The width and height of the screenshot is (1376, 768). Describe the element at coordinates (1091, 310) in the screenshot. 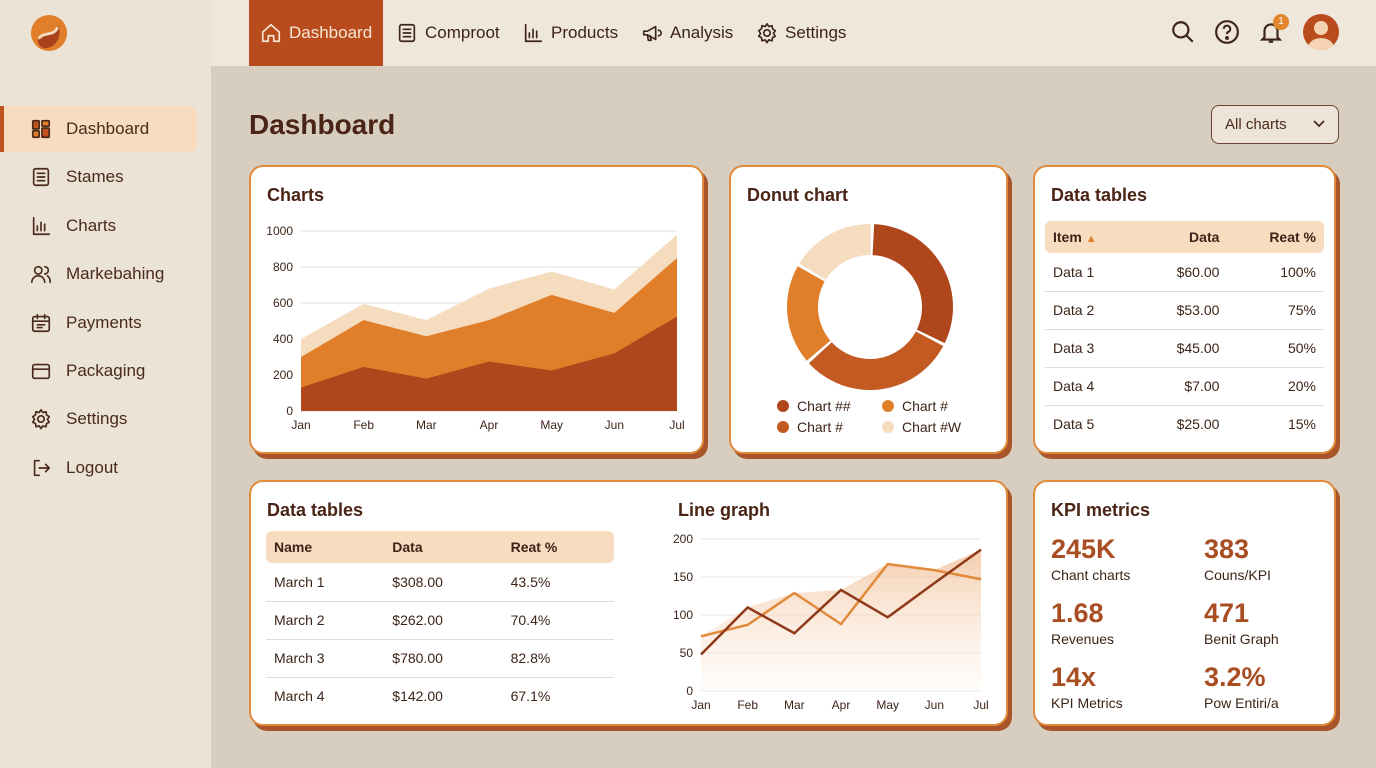

I see `table-cell: Data 2` at that location.